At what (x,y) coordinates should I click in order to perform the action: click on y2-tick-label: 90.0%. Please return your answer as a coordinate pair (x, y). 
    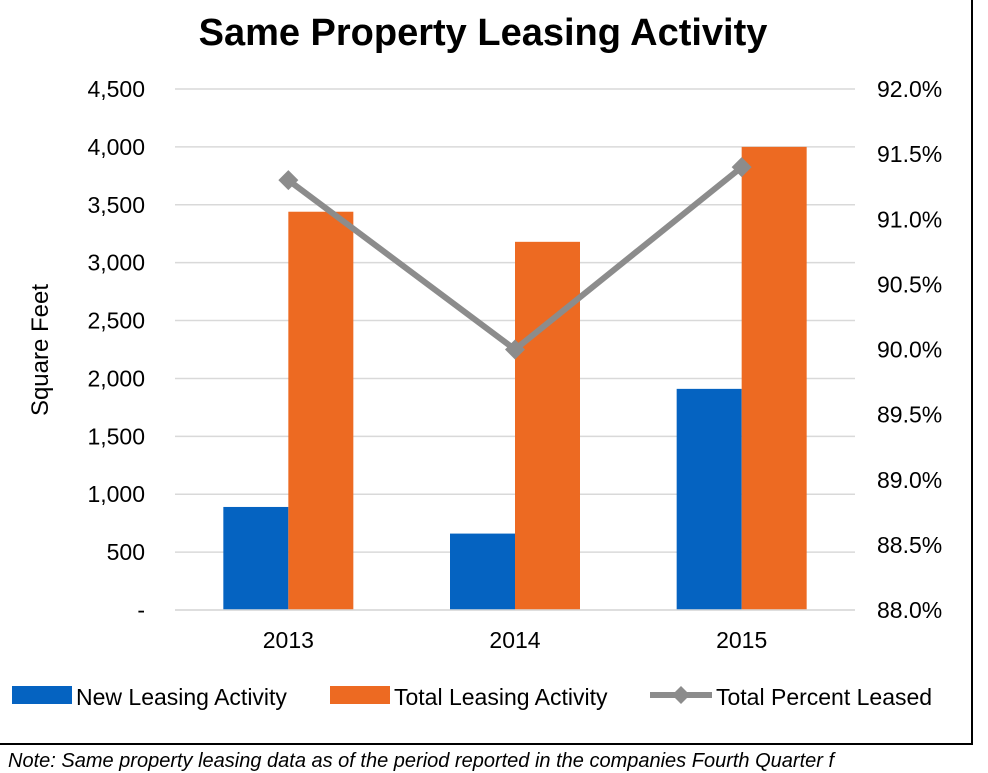
    Looking at the image, I should click on (909, 350).